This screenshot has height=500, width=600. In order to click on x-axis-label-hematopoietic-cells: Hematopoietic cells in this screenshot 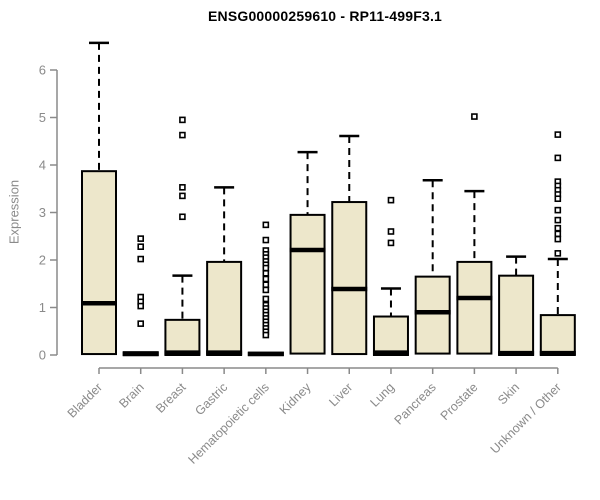, I will do `click(228, 423)`.